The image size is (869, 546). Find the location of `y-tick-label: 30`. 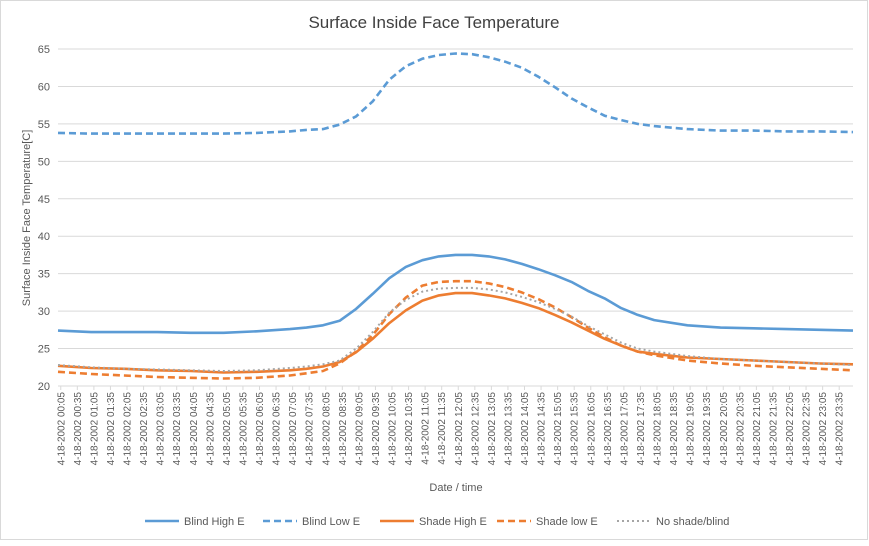

y-tick-label: 30 is located at coordinates (44, 312).